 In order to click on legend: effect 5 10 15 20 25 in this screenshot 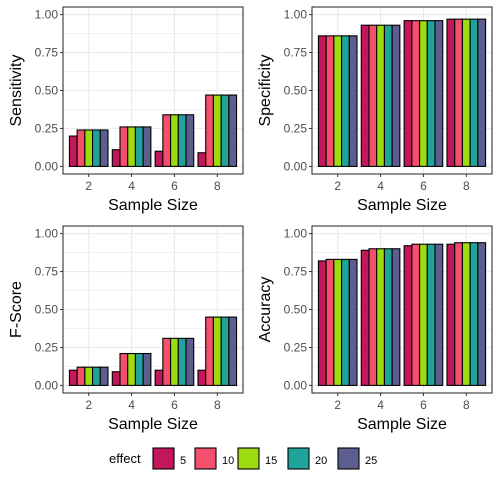, I will do `click(243, 458)`.